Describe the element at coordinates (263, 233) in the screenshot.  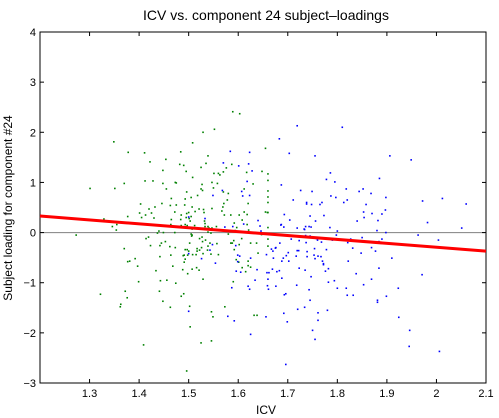
I see `regression-line` at that location.